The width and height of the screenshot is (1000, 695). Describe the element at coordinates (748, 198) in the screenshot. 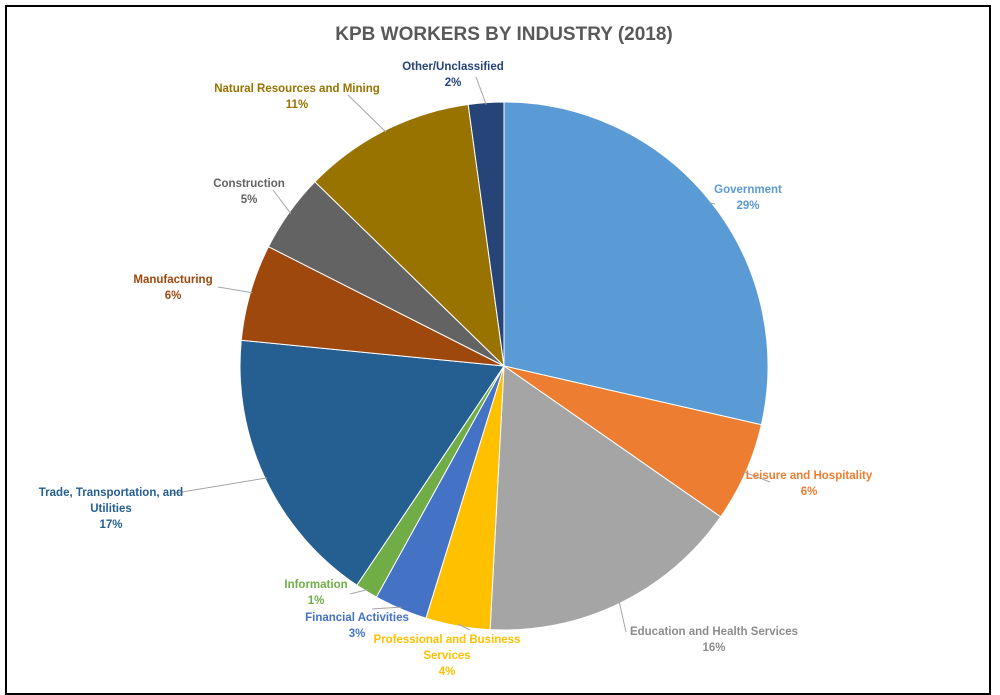

I see `slice-label-government: Government 29%` at that location.